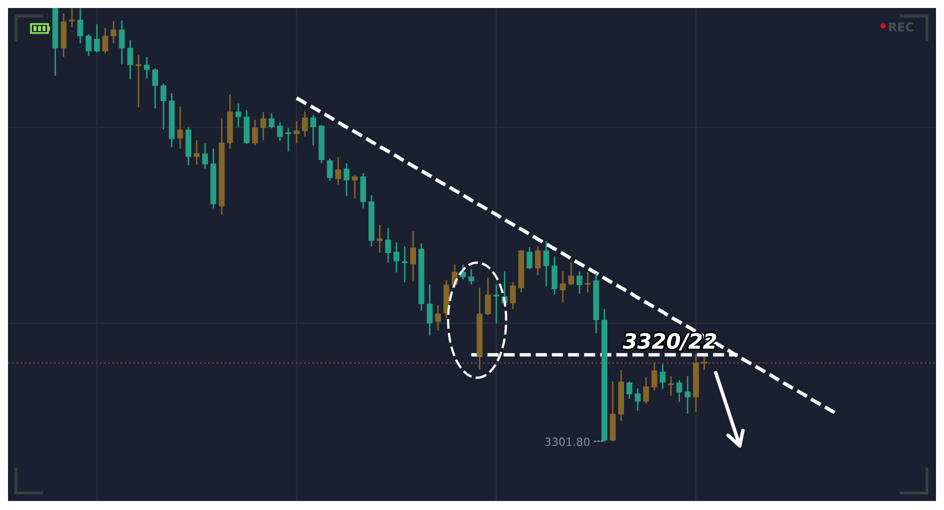 The width and height of the screenshot is (944, 510). What do you see at coordinates (669, 342) in the screenshot?
I see `annotation: 3320/22` at bounding box center [669, 342].